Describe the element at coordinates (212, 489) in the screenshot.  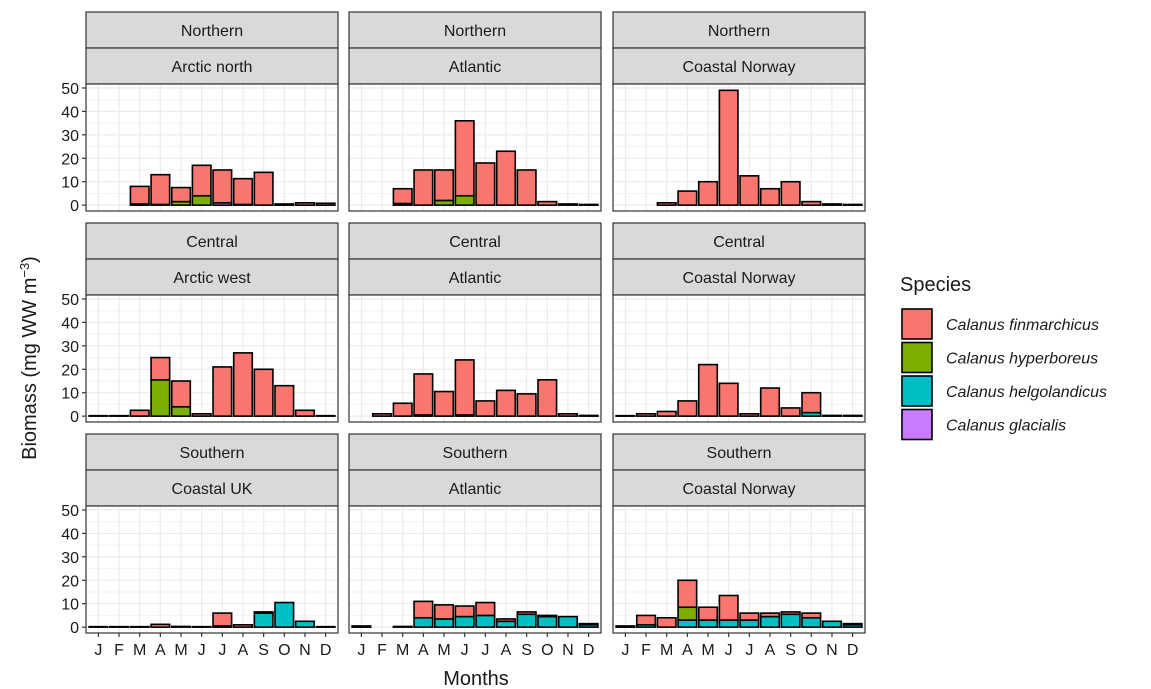
I see `strip-label: Coastal UK` at that location.